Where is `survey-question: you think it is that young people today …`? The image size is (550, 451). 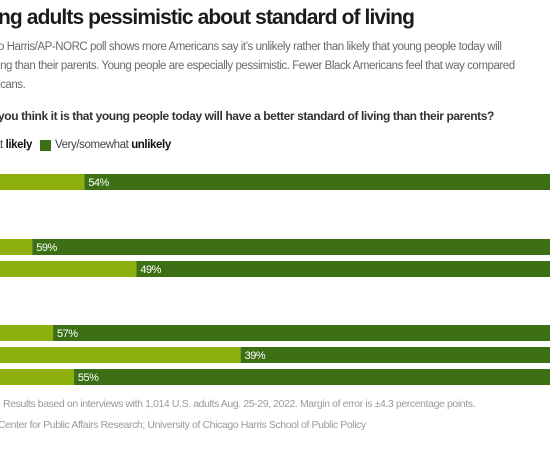 survey-question: you think it is that young people today … is located at coordinates (247, 116).